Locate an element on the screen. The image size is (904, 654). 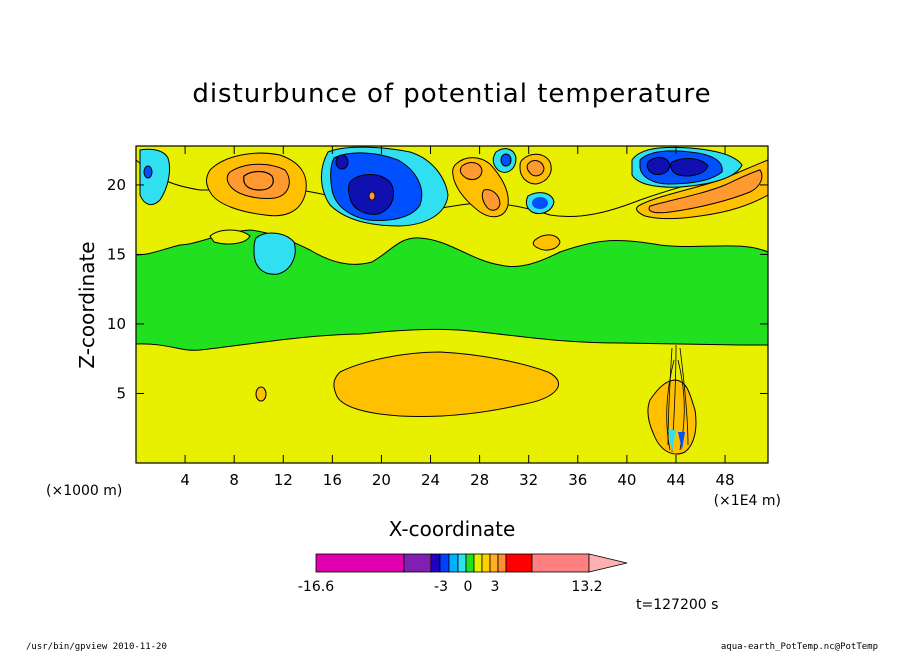
x-axis-label: X-coordinate is located at coordinates (452, 529).